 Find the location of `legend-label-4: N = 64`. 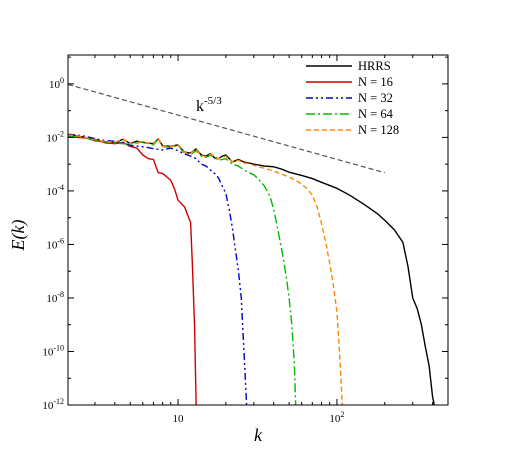

legend-label-4: N = 64 is located at coordinates (376, 114).